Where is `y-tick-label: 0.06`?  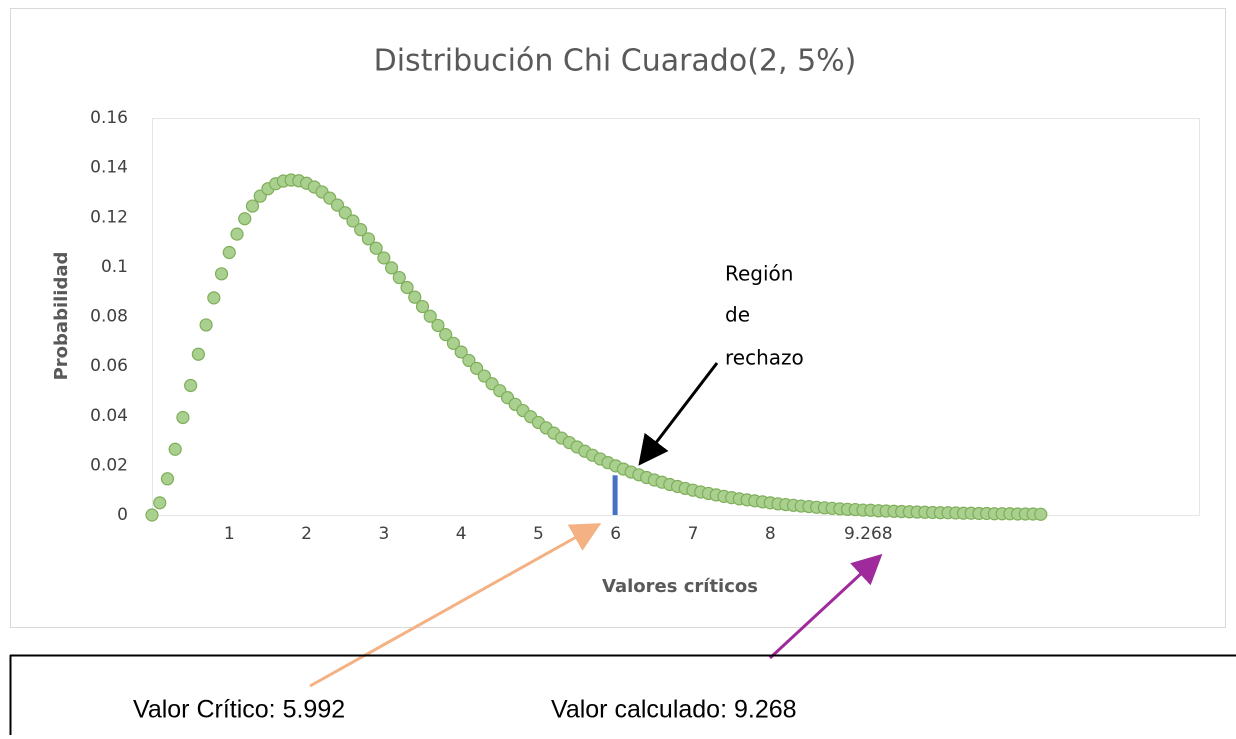 y-tick-label: 0.06 is located at coordinates (109, 366).